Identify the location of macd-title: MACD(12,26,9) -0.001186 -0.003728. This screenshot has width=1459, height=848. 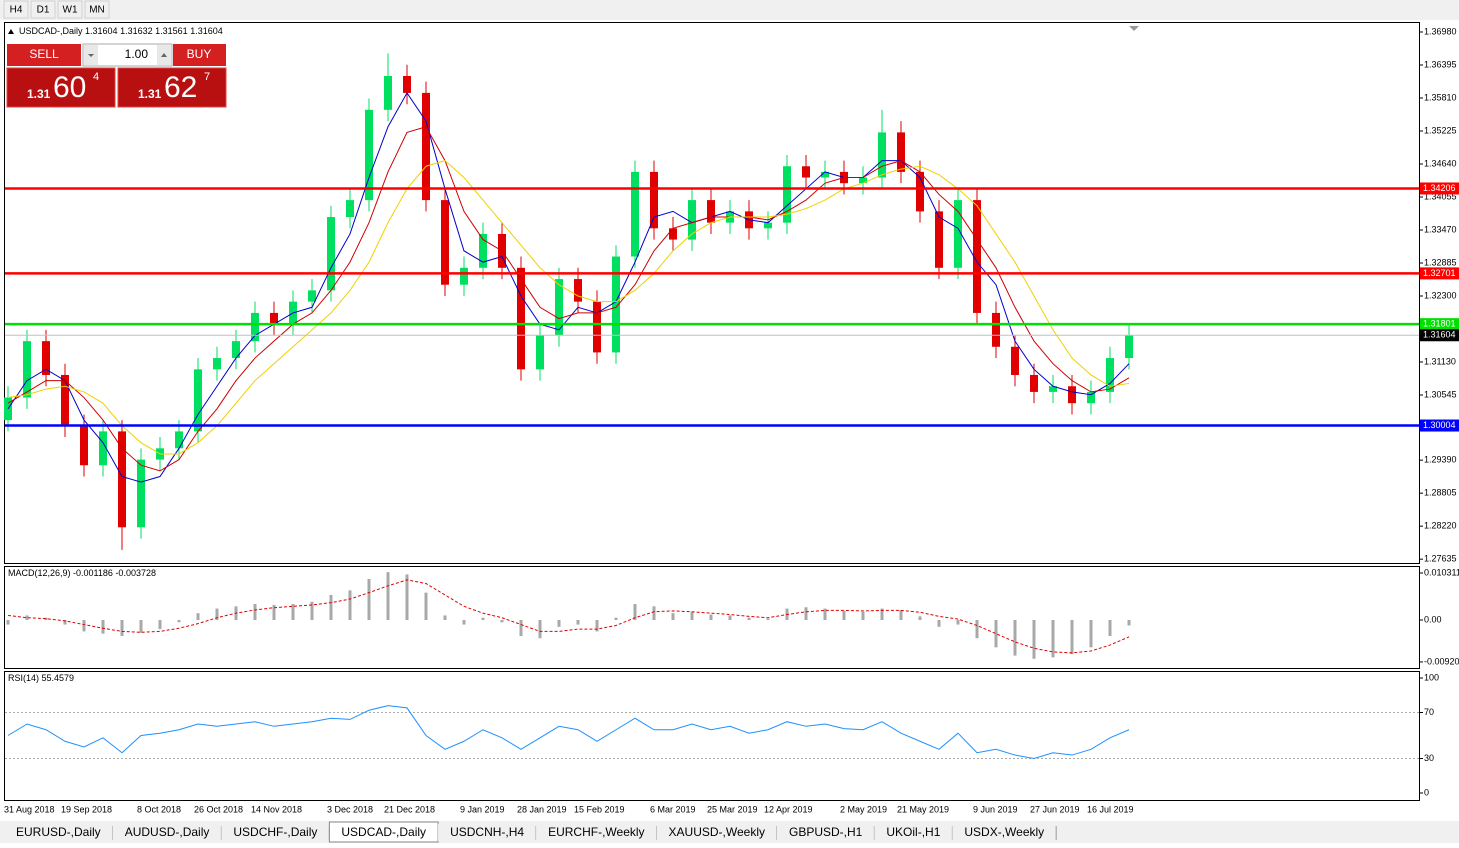
(82, 573).